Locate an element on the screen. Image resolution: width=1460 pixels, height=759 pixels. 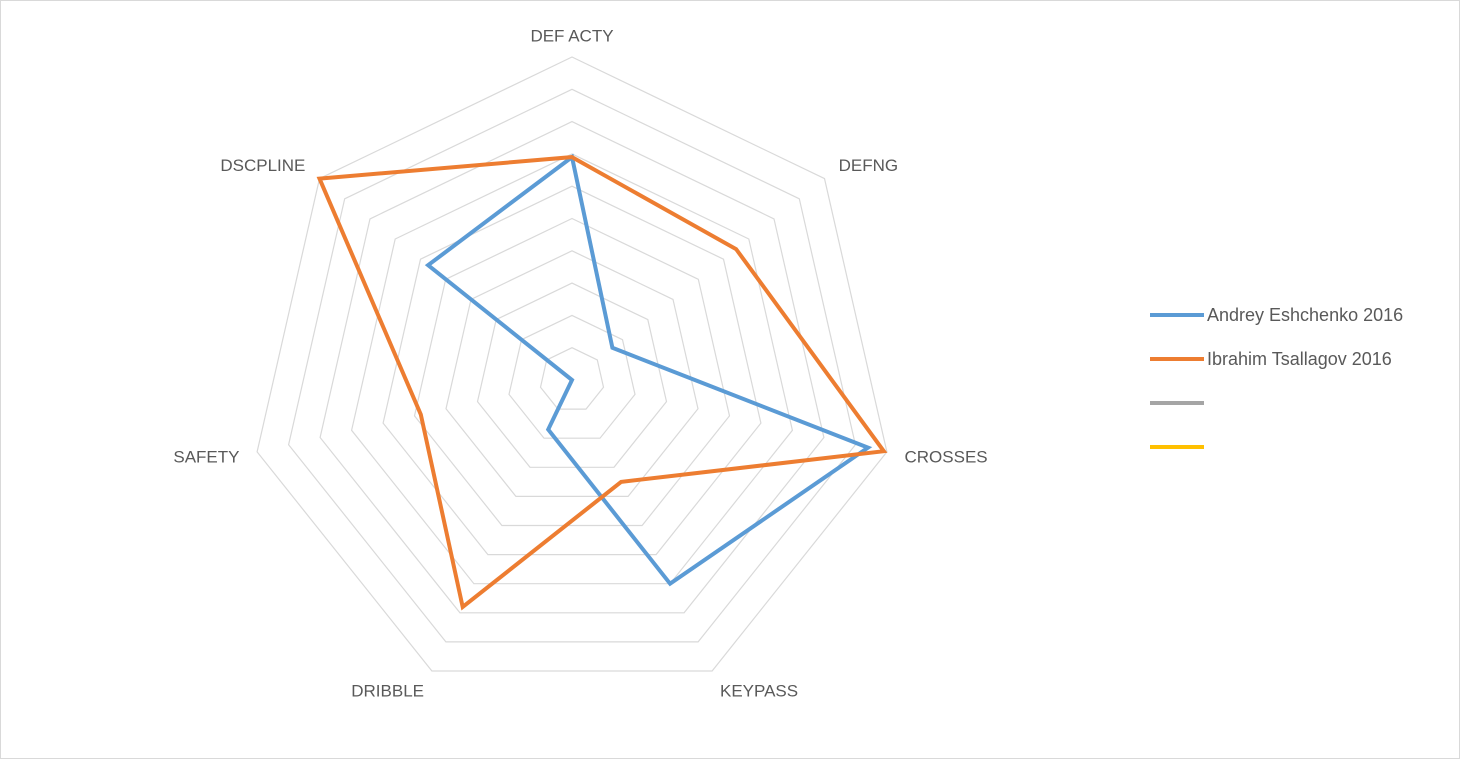
axis-label: KEYPASS is located at coordinates (759, 691).